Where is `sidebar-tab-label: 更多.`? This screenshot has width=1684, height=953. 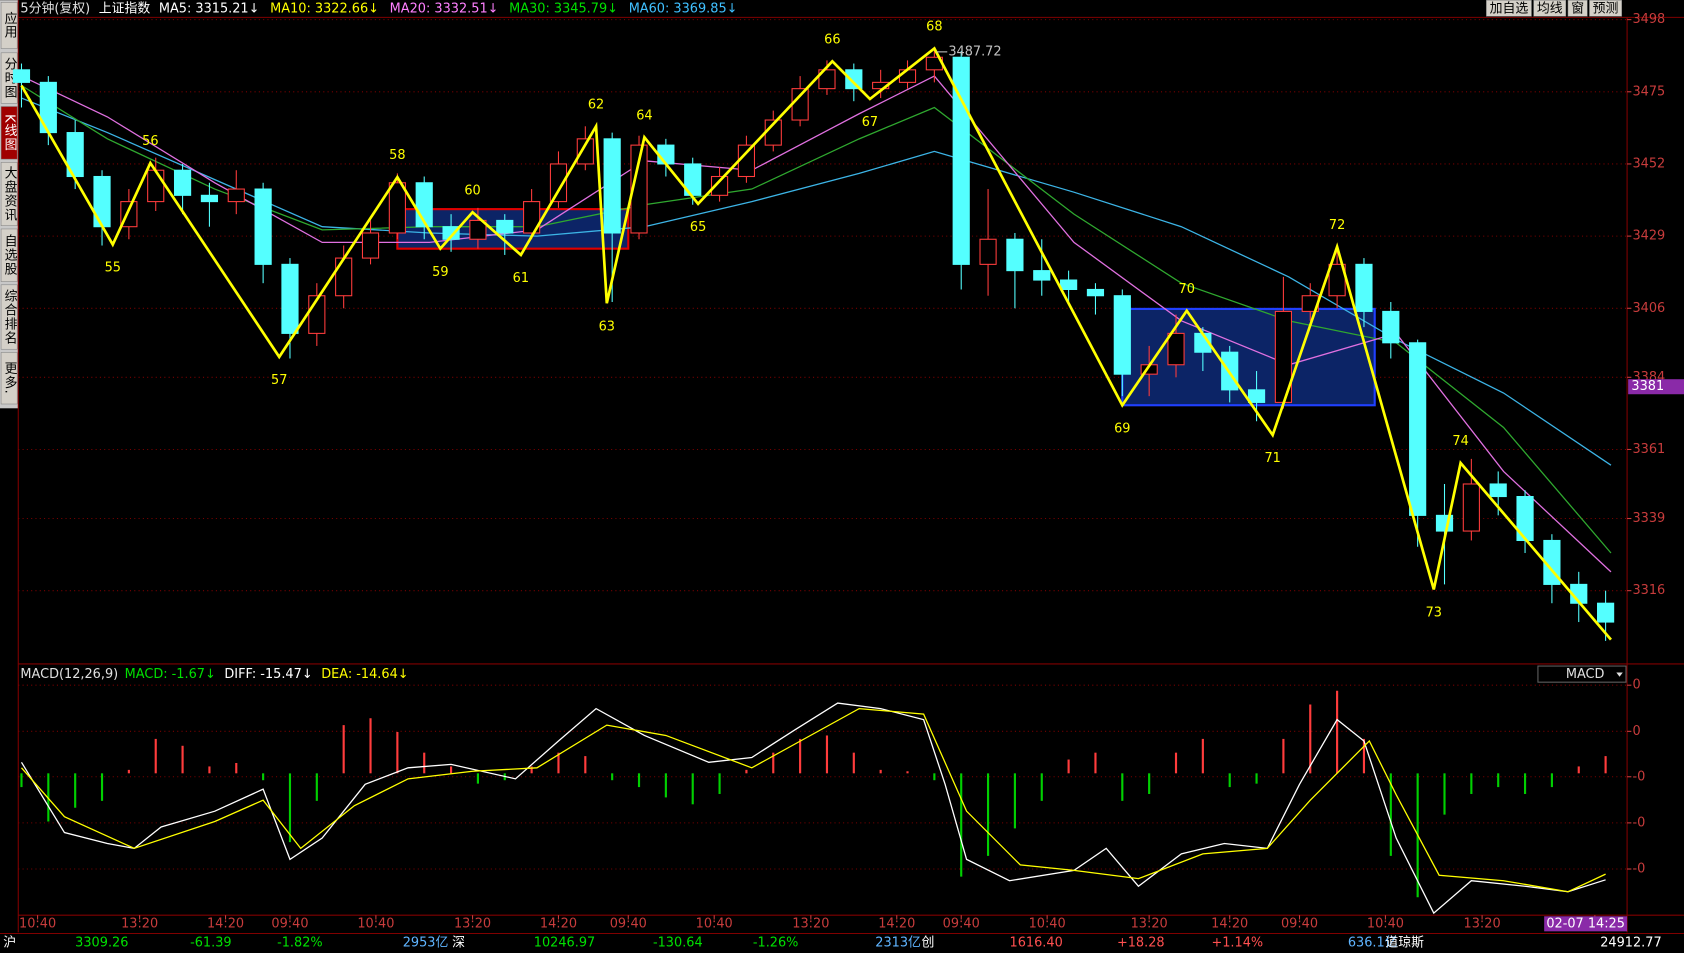 sidebar-tab-label: 更多. is located at coordinates (9, 378).